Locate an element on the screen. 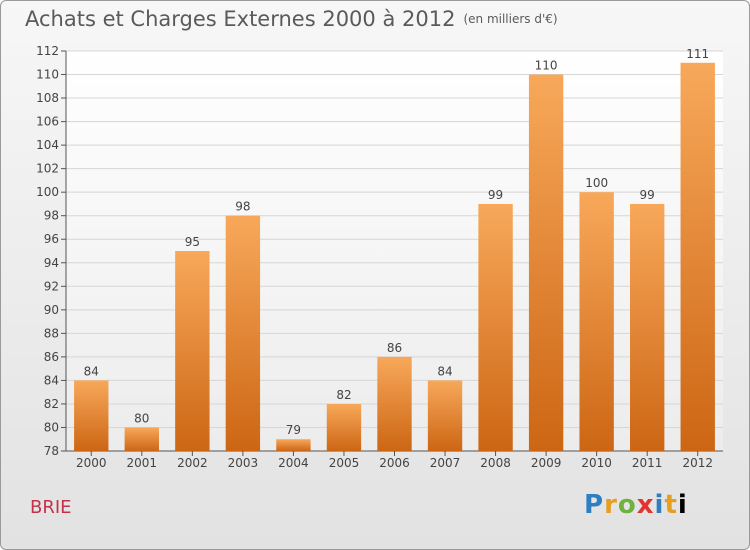 The image size is (750, 550). y-tick-label: 94 is located at coordinates (51, 263).